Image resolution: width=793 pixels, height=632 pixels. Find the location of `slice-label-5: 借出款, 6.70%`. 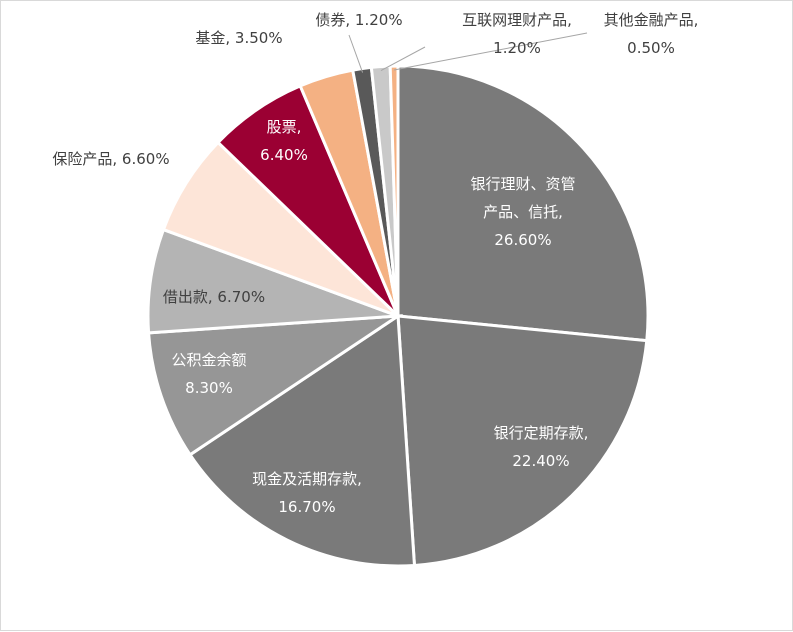

slice-label-5: 借出款, 6.70% is located at coordinates (214, 297).